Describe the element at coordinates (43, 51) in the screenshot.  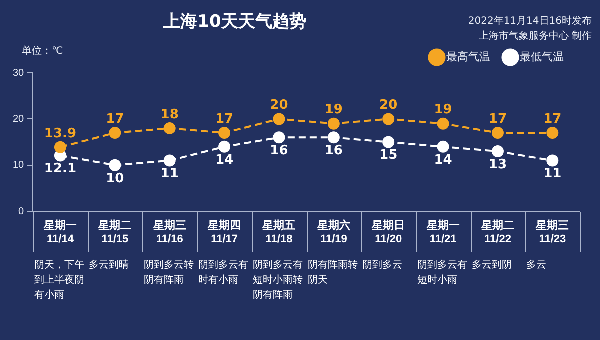
I see `y-axis-title: 单位：℃` at that location.